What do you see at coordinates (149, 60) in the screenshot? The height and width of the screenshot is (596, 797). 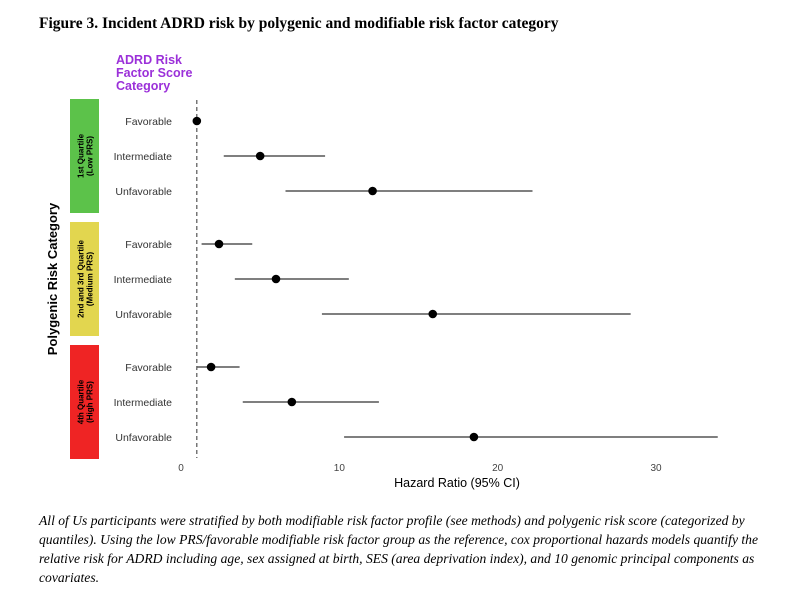 I see `row-header-title: ADRD Risk` at bounding box center [149, 60].